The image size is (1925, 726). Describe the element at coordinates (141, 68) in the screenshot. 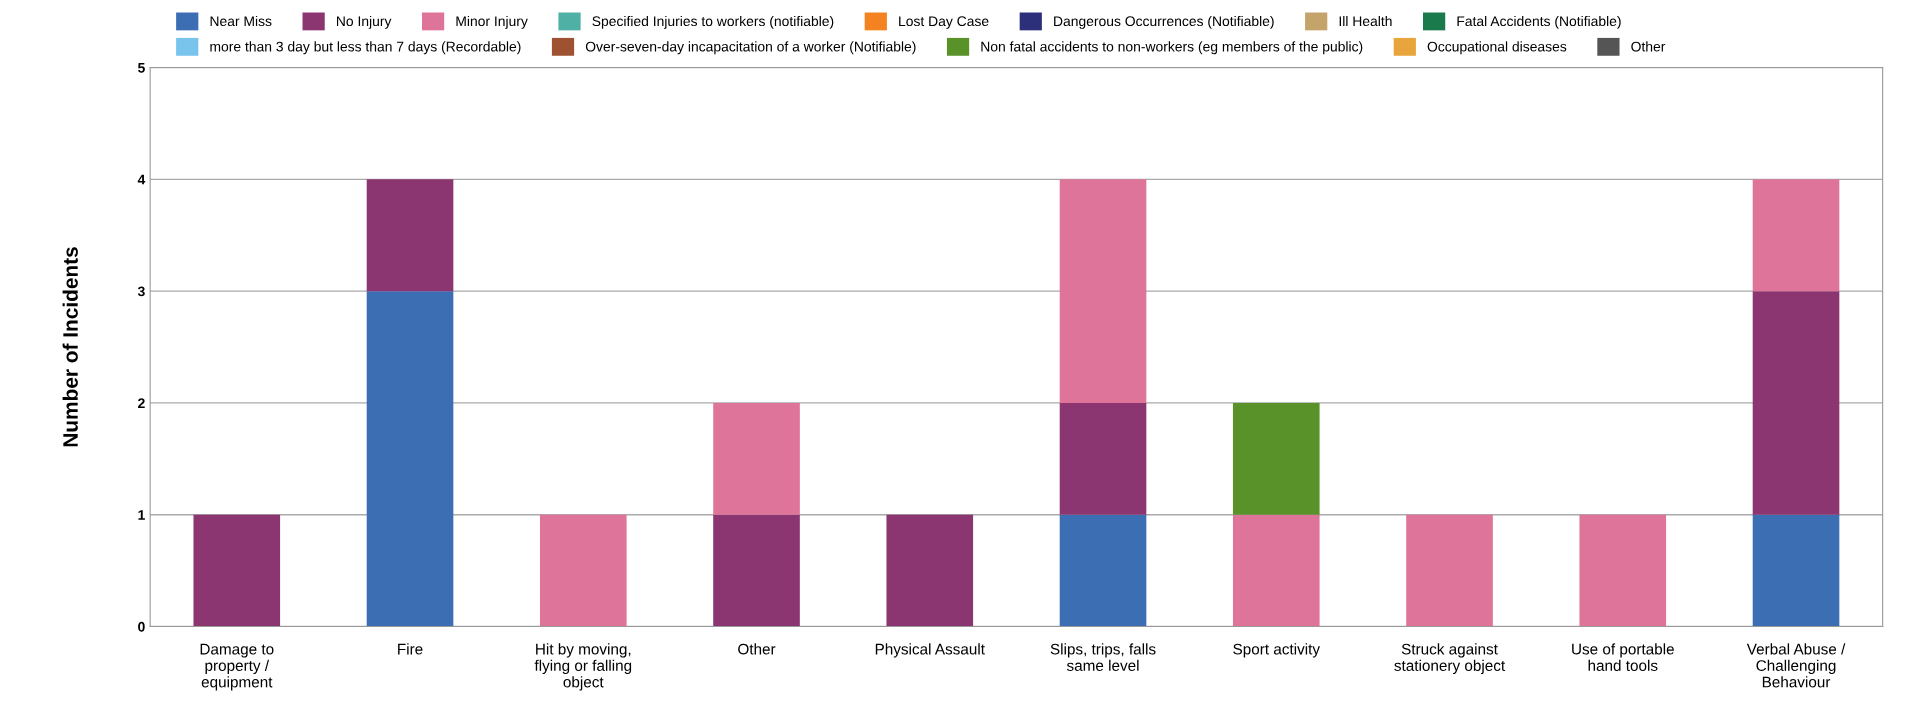

I see `y-tick-label: 5` at that location.